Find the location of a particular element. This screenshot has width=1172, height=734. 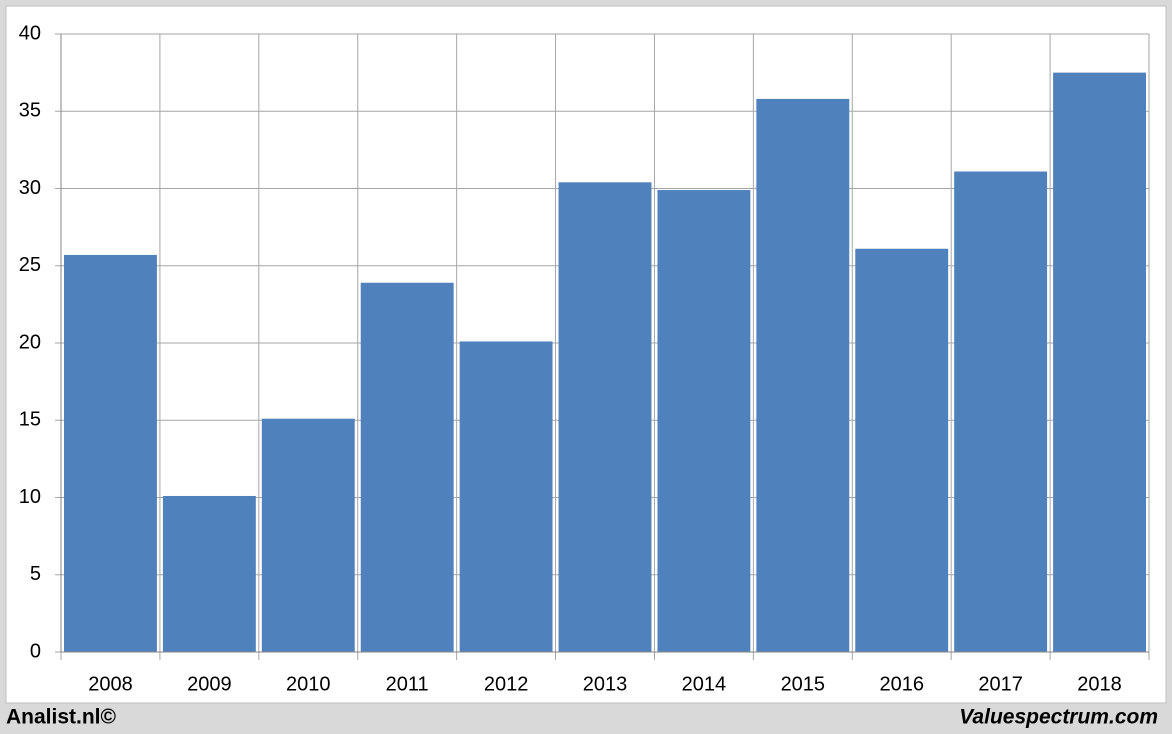

x-tick-label: 2010 is located at coordinates (308, 684).